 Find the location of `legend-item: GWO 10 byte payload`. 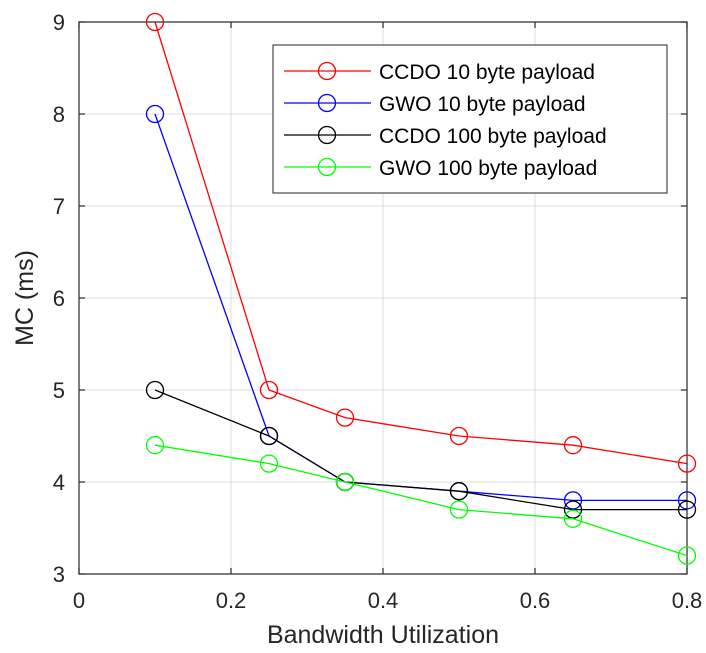

legend-item: GWO 10 byte payload is located at coordinates (435, 104).